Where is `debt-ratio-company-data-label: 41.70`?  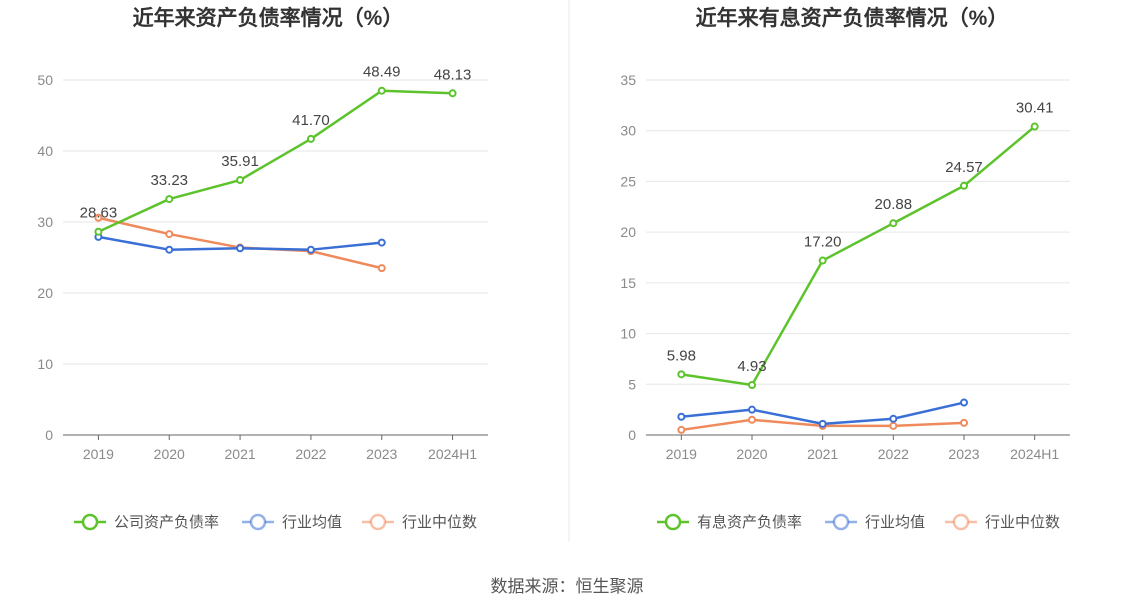
debt-ratio-company-data-label: 41.70 is located at coordinates (311, 120).